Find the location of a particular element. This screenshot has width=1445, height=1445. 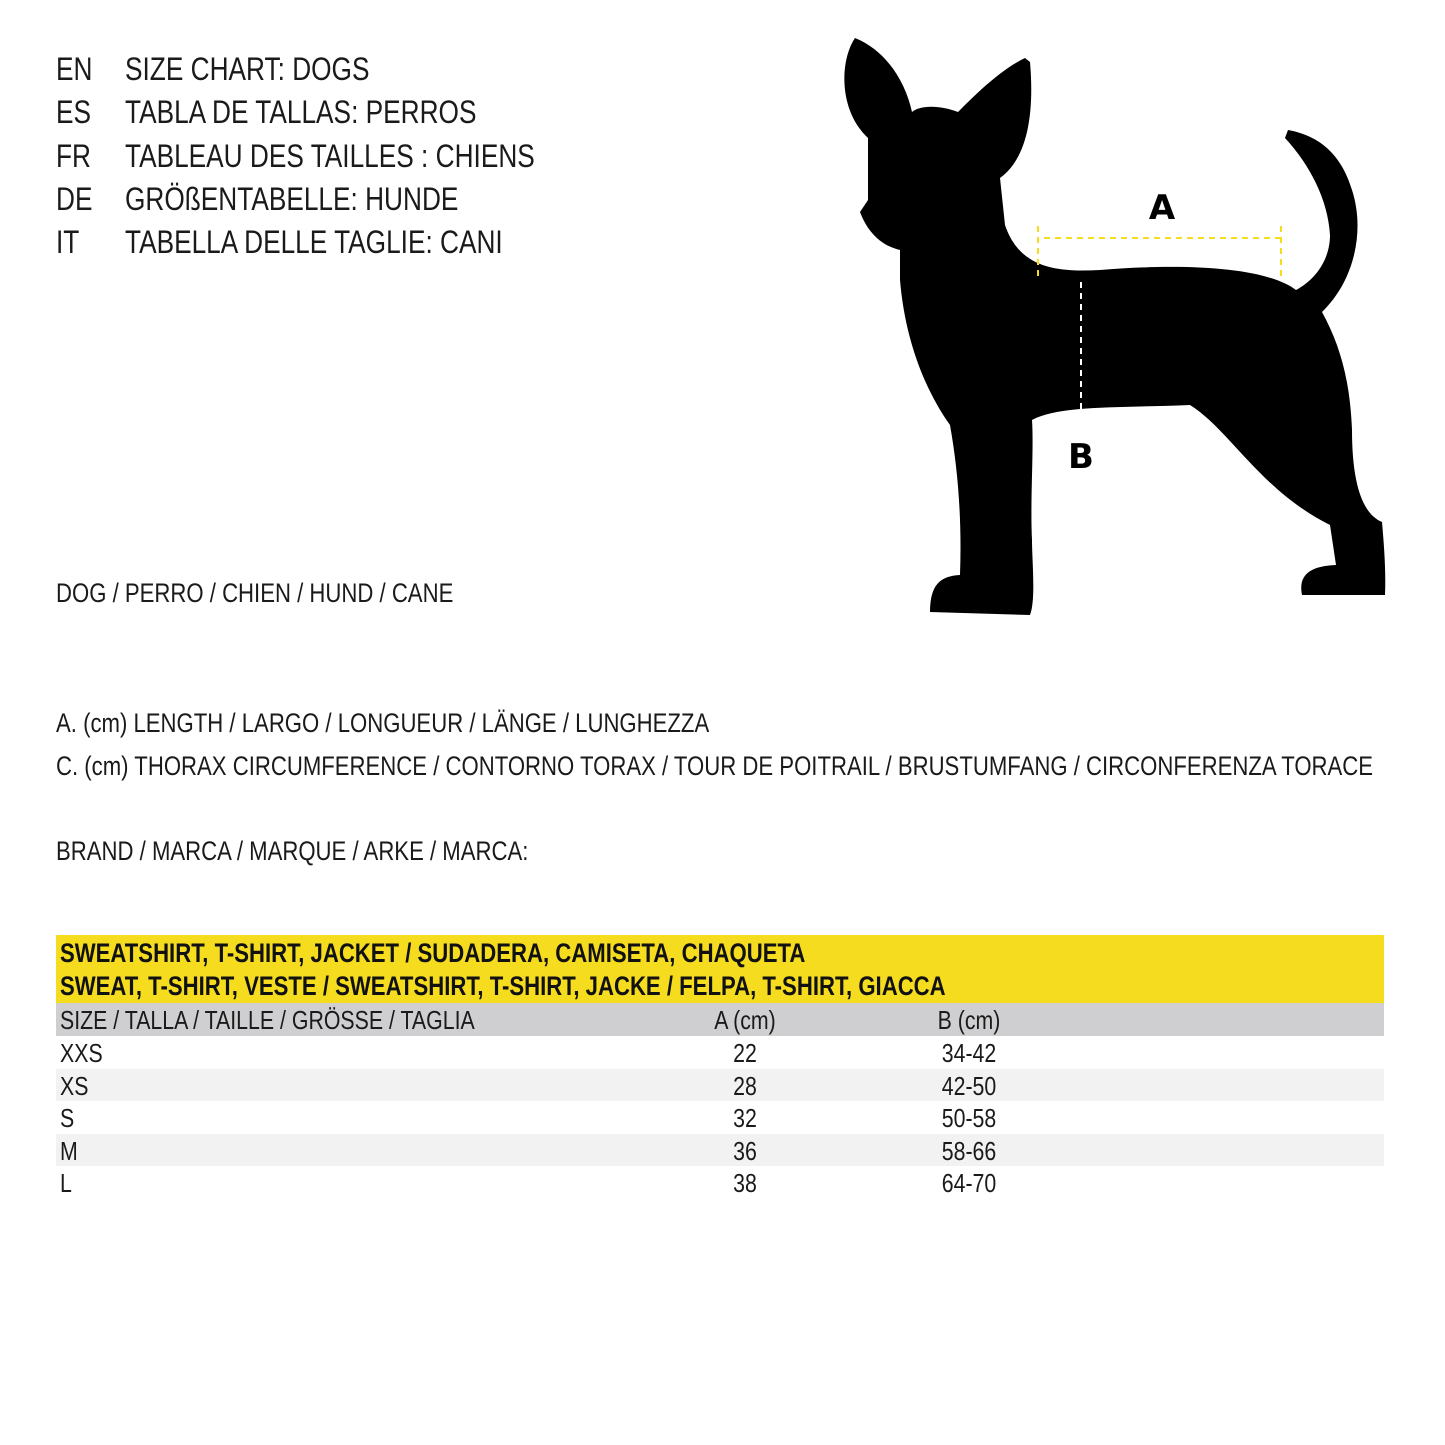

label-b: B is located at coordinates (1081, 457).